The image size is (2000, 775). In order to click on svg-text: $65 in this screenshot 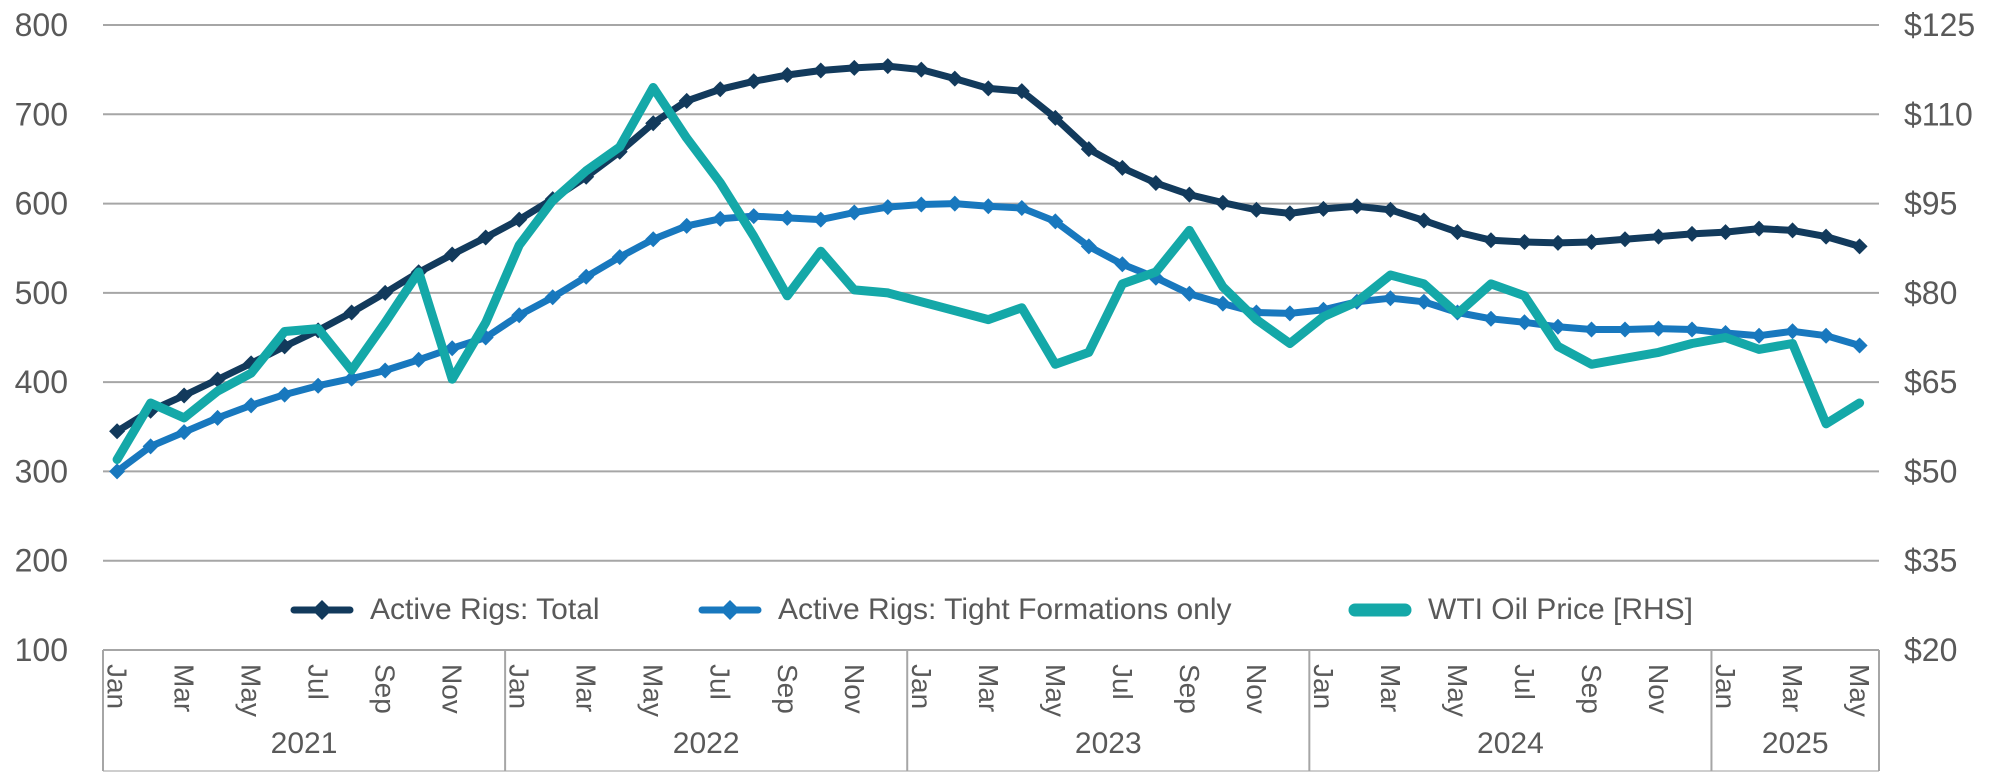, I will do `click(1930, 382)`.